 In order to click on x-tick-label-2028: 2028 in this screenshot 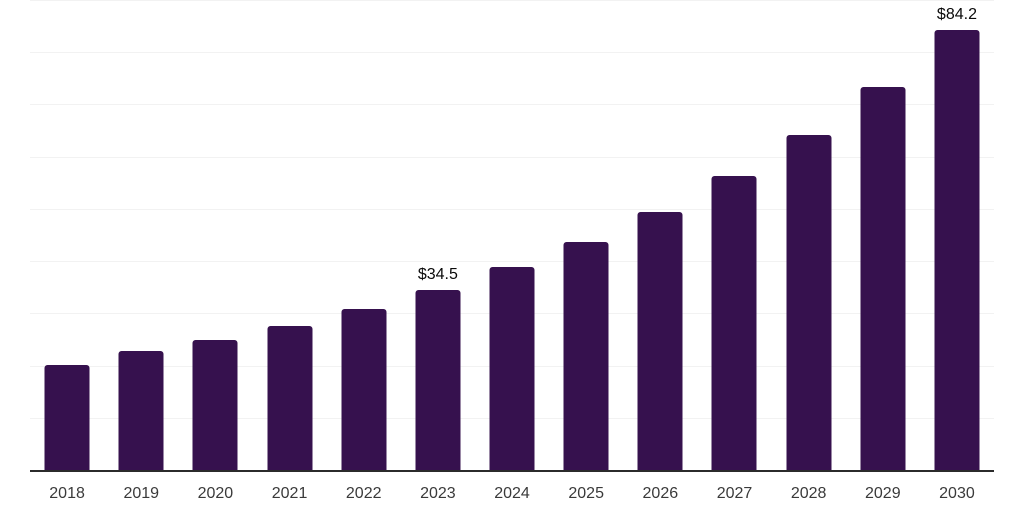, I will do `click(808, 493)`.